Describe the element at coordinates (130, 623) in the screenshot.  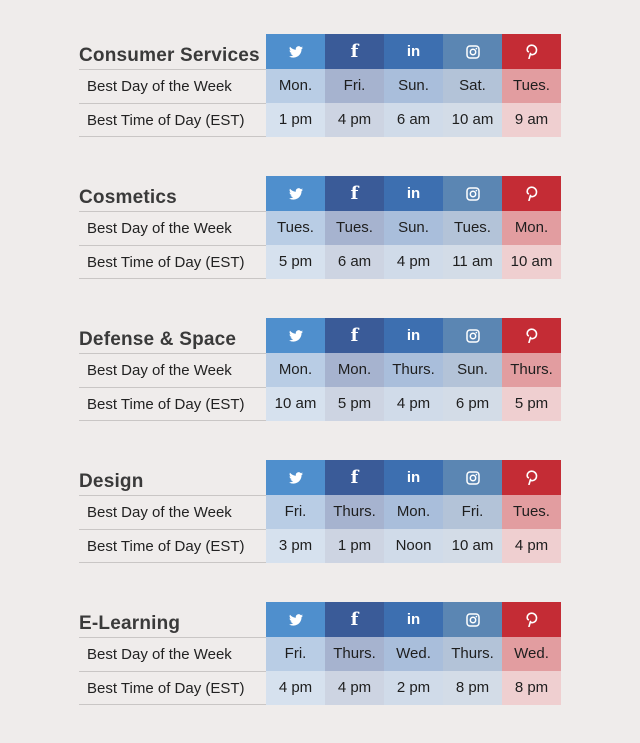
I see `industry-title: E-Learning` at that location.